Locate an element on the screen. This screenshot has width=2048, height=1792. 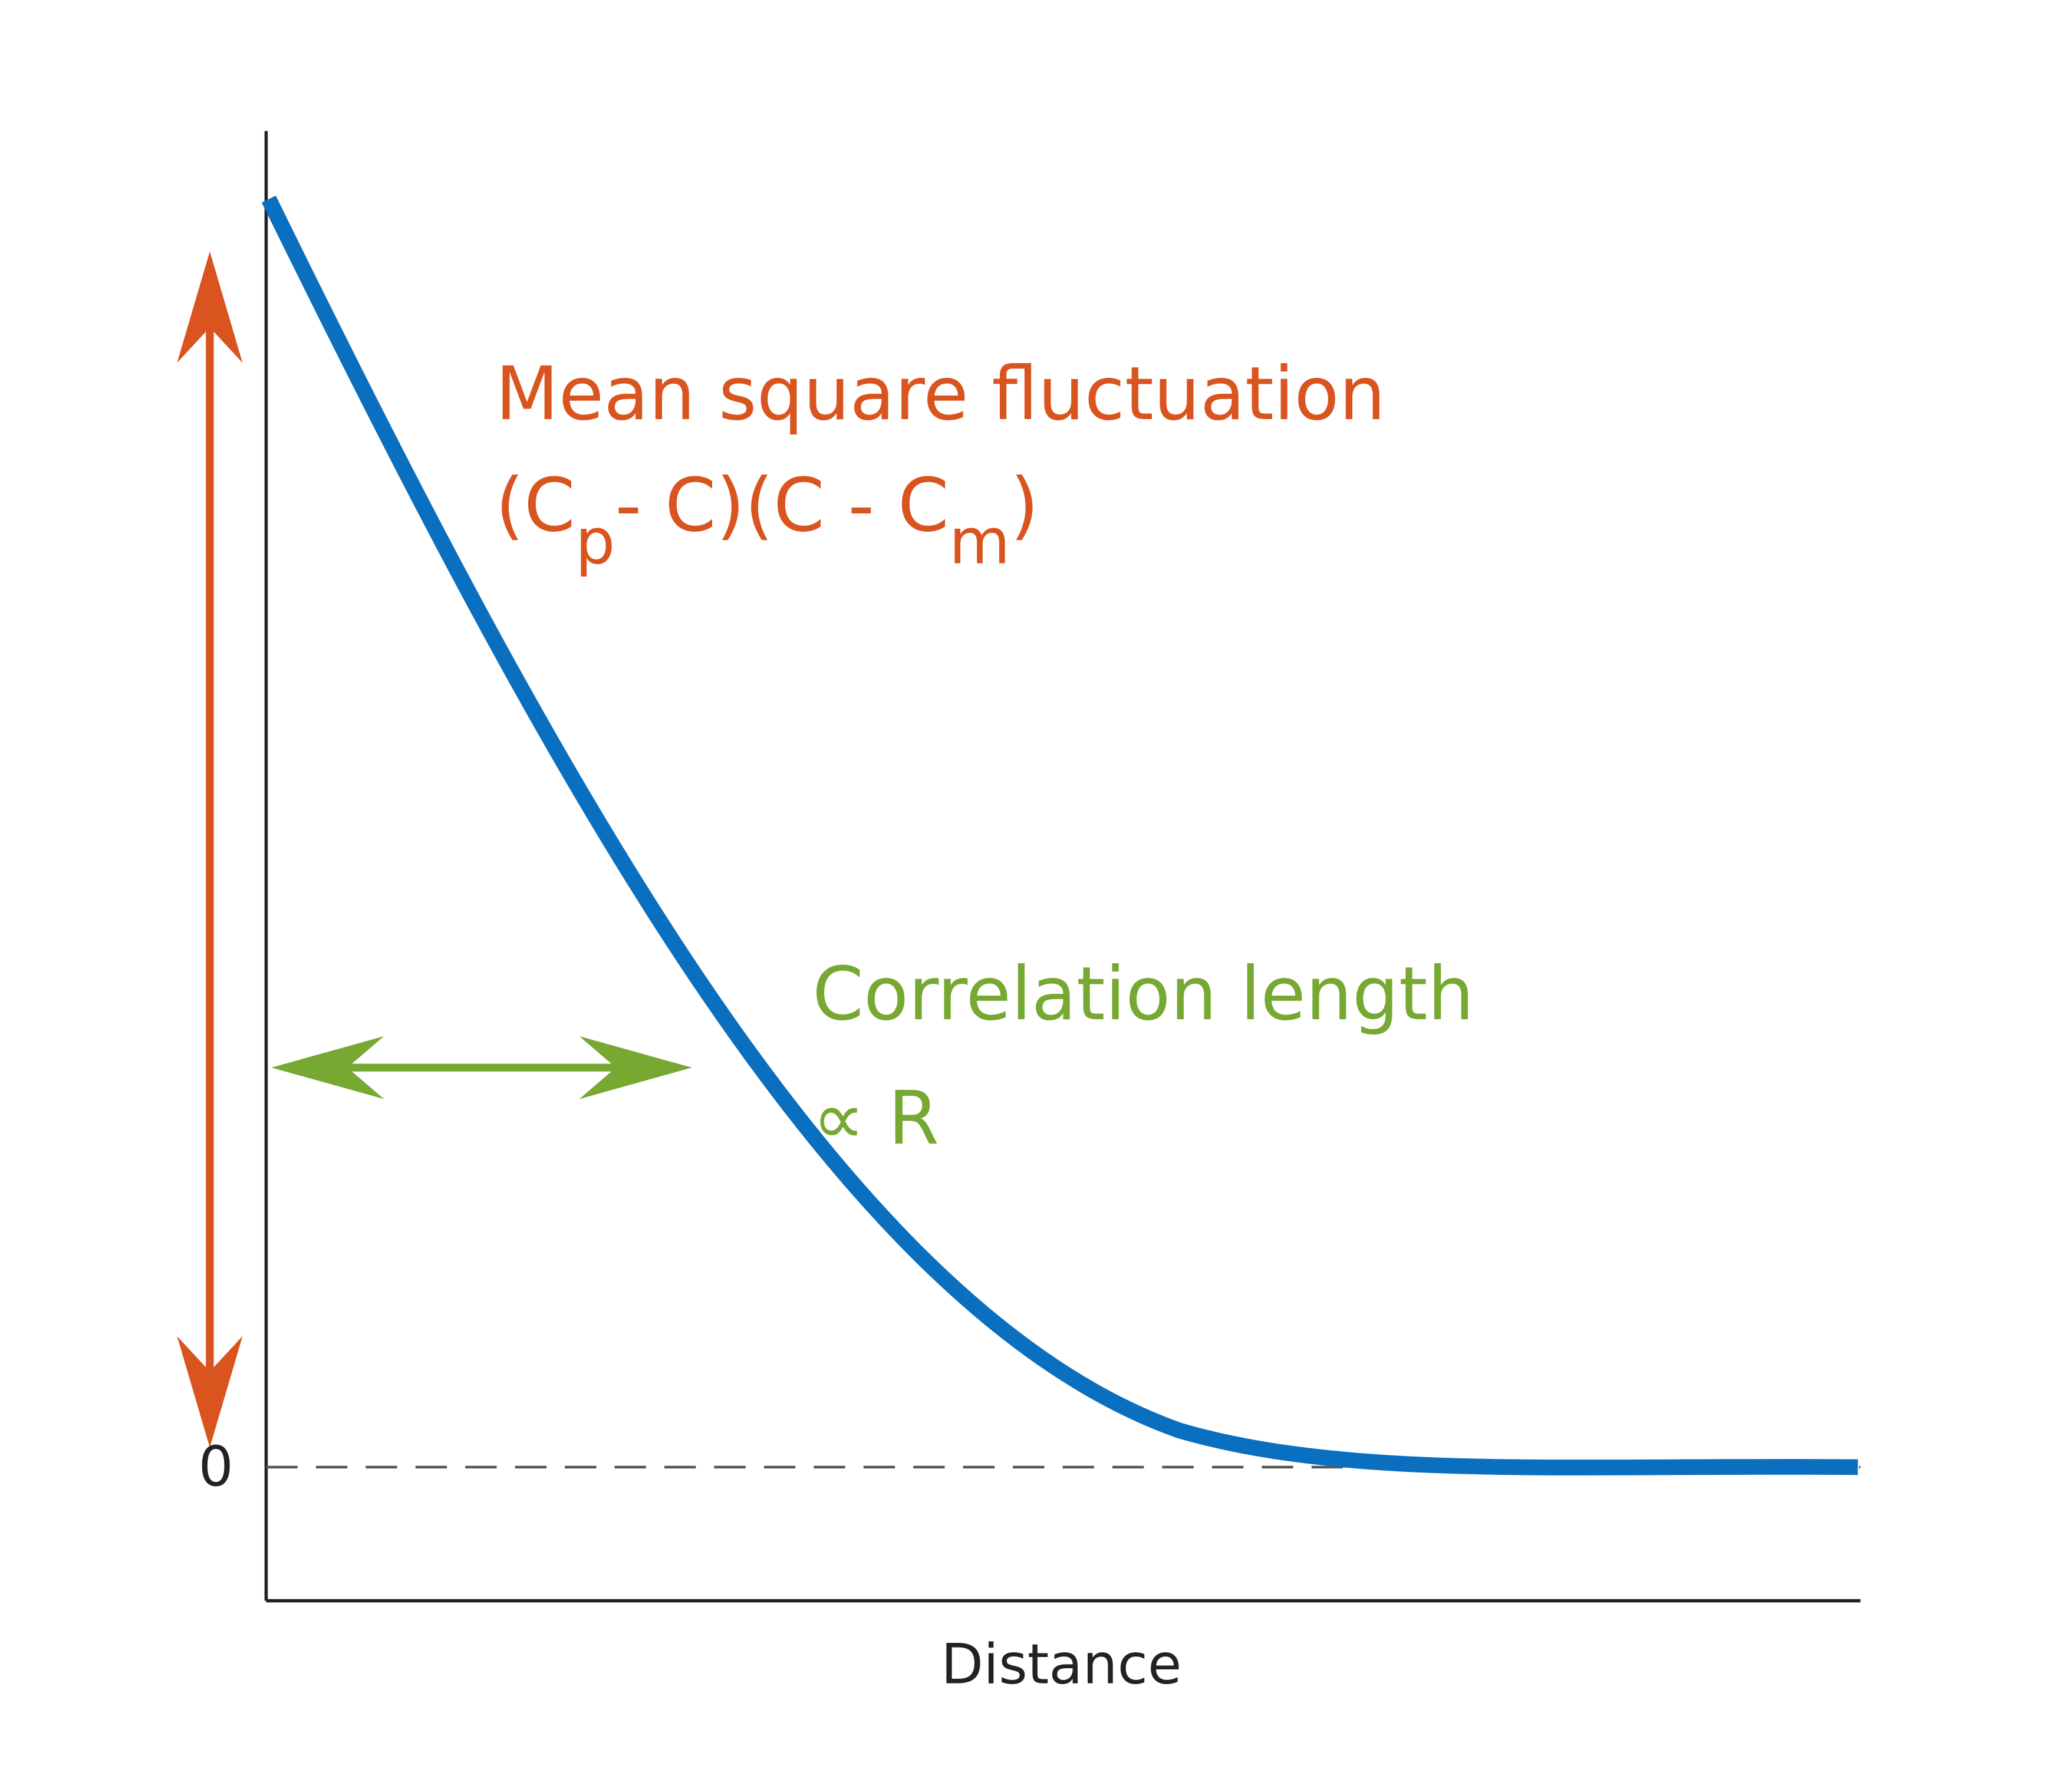
annotation-title: Mean square fluctuation is located at coordinates (940, 394).